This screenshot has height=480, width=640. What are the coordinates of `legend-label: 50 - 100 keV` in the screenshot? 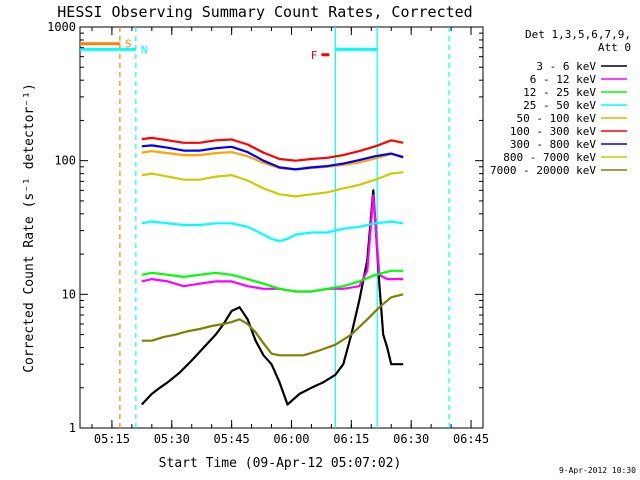 It's located at (557, 118).